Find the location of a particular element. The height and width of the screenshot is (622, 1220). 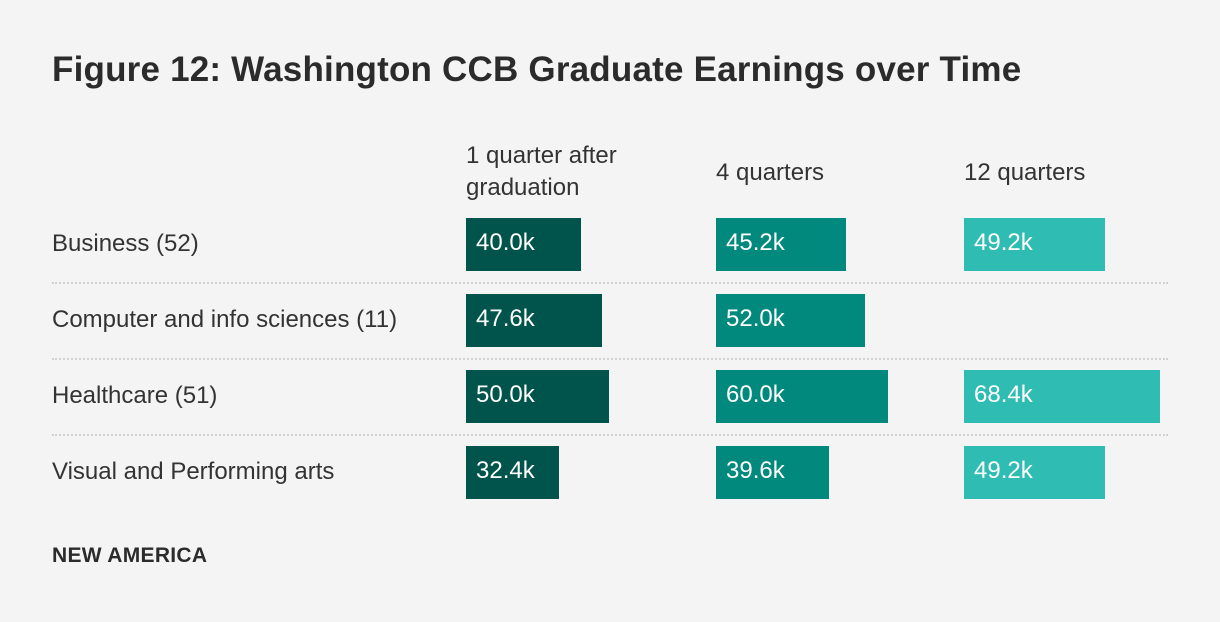

brand-footer: NEW AMERICA is located at coordinates (130, 555).